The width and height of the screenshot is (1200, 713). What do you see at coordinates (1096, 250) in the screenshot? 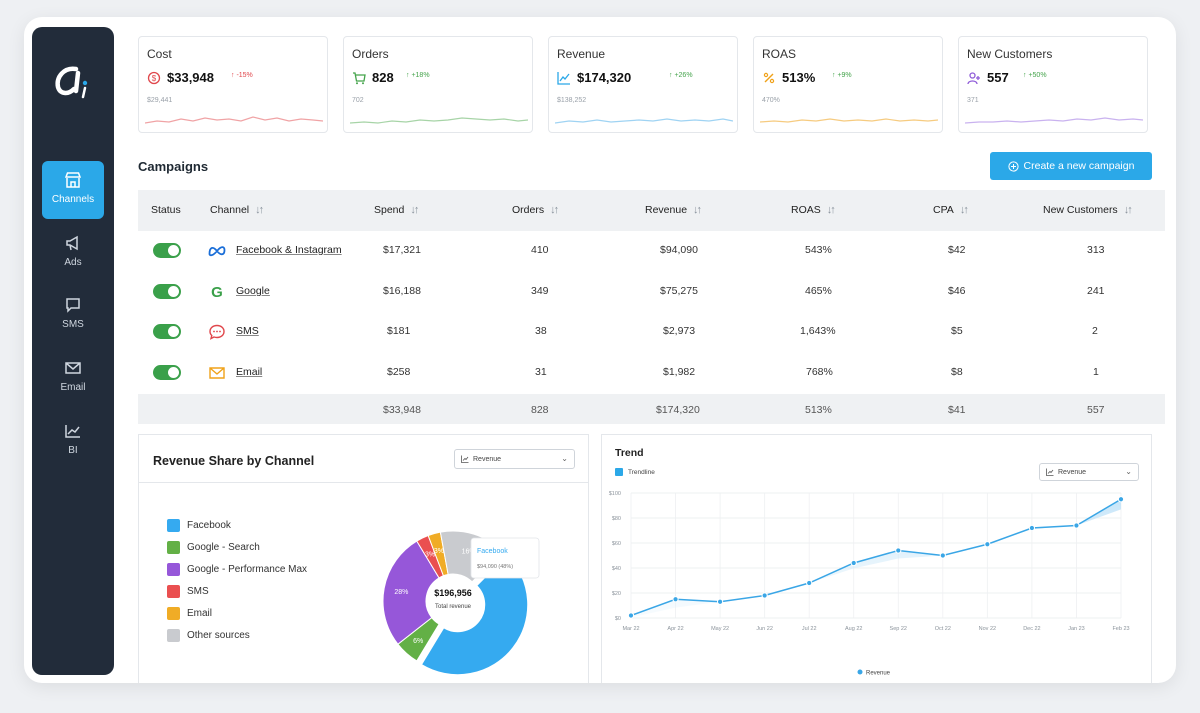
I see `cell-new-customers: 313` at bounding box center [1096, 250].